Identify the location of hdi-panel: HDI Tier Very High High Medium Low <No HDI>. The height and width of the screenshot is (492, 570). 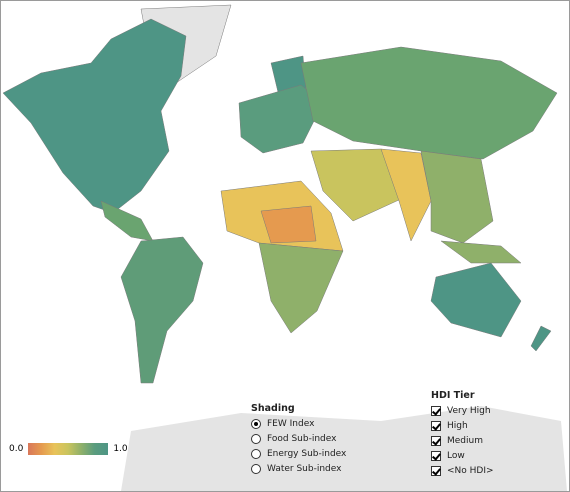
(462, 434).